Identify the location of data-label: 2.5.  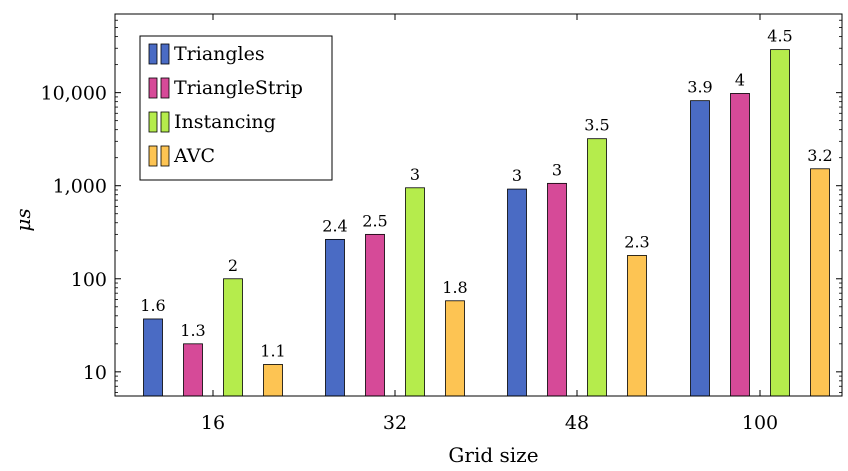
(374, 220).